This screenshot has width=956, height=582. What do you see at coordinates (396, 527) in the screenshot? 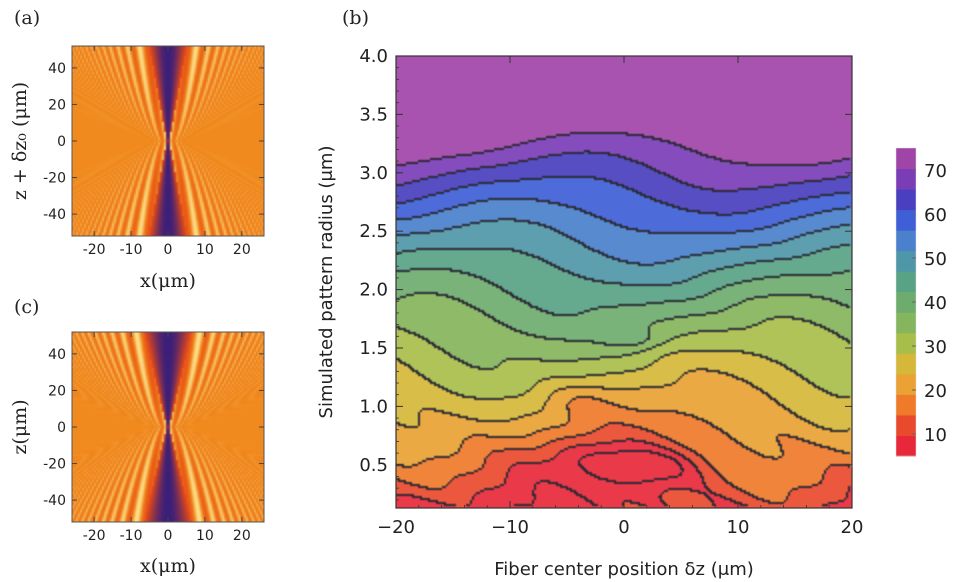
I see `x-tick-label: −20` at bounding box center [396, 527].